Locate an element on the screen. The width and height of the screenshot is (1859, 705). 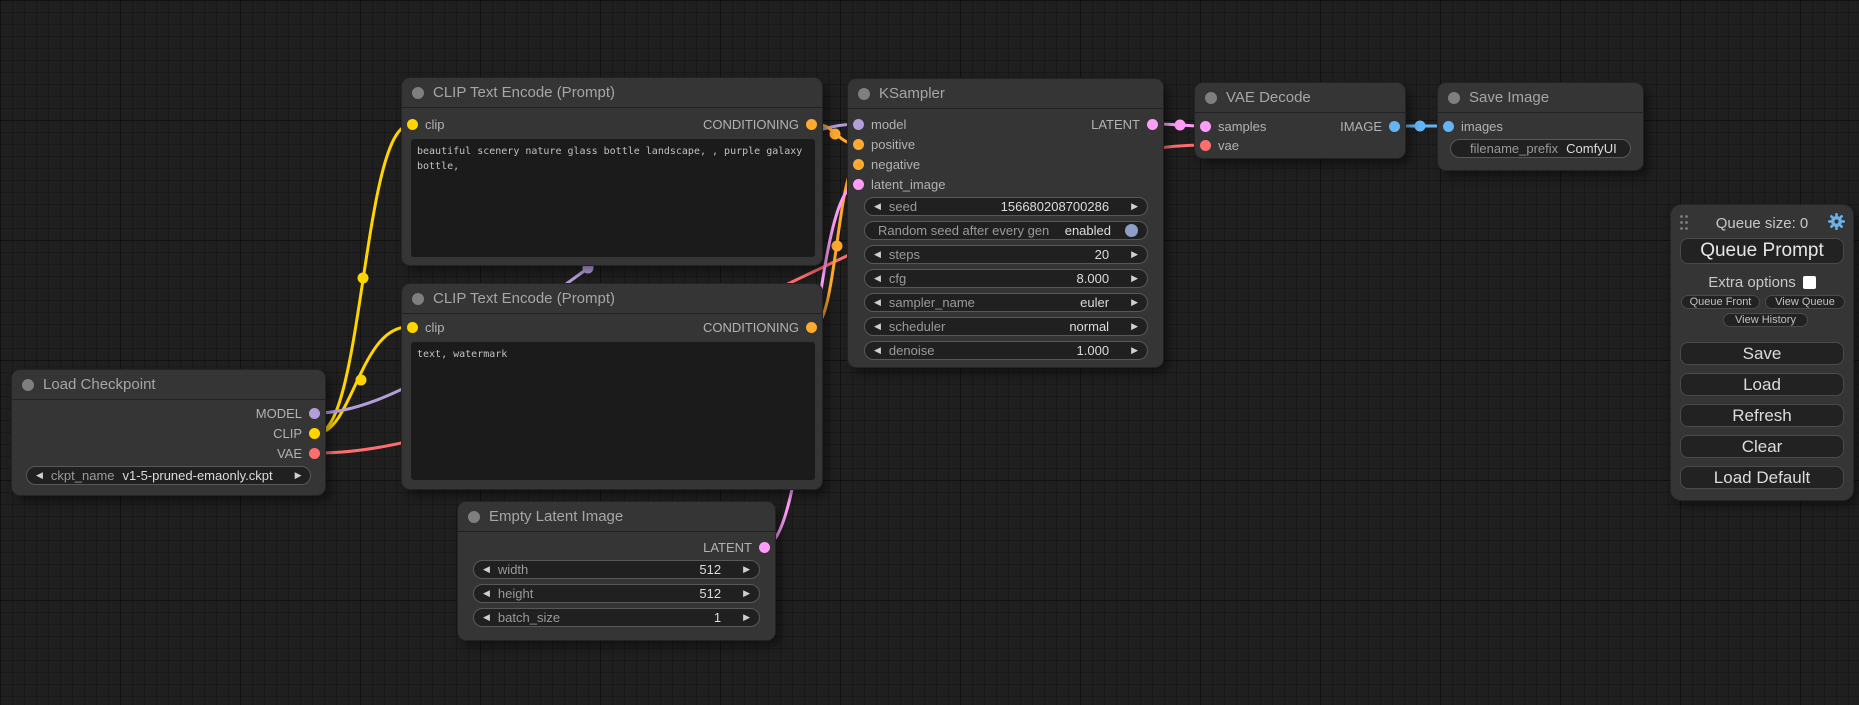
queue-front-button: Queue Front is located at coordinates (1720, 302).